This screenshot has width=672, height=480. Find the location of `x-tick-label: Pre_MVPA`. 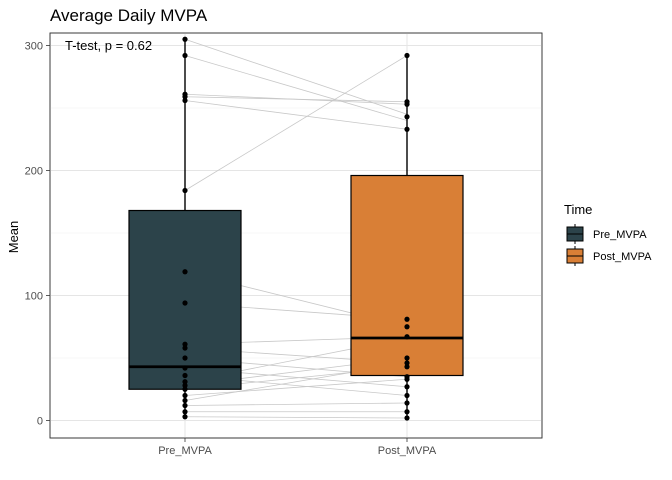

x-tick-label: Pre_MVPA is located at coordinates (185, 451).